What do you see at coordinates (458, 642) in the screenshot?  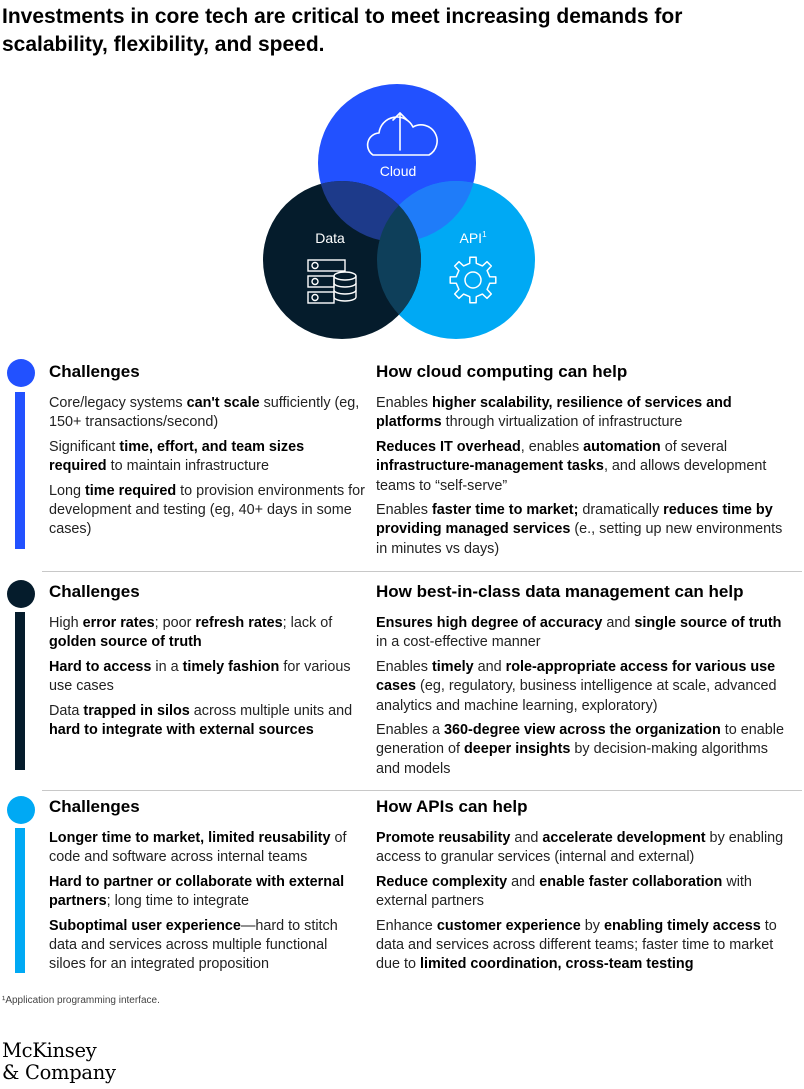 I see `body-text: in a cost-effective manner` at bounding box center [458, 642].